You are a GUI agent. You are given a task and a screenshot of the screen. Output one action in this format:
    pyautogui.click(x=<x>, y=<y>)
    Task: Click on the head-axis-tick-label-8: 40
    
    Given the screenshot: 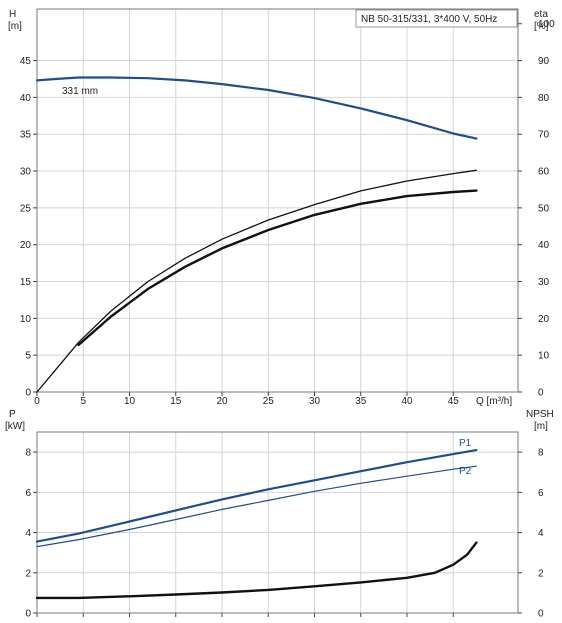 What is the action you would take?
    pyautogui.click(x=26, y=98)
    